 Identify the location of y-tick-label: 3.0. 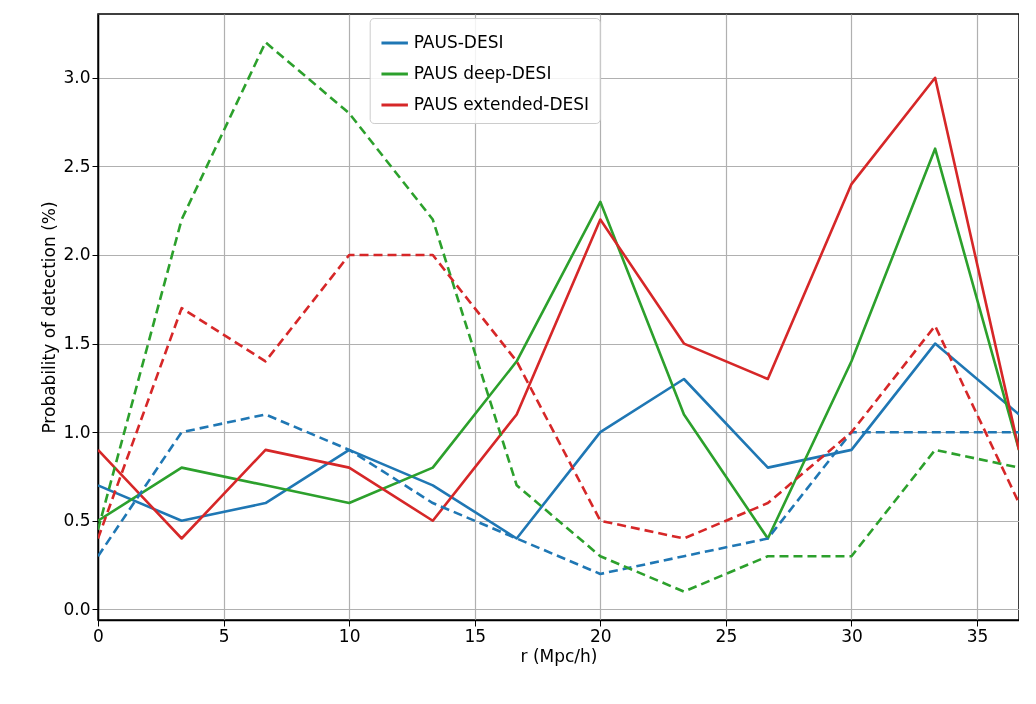
(77, 77).